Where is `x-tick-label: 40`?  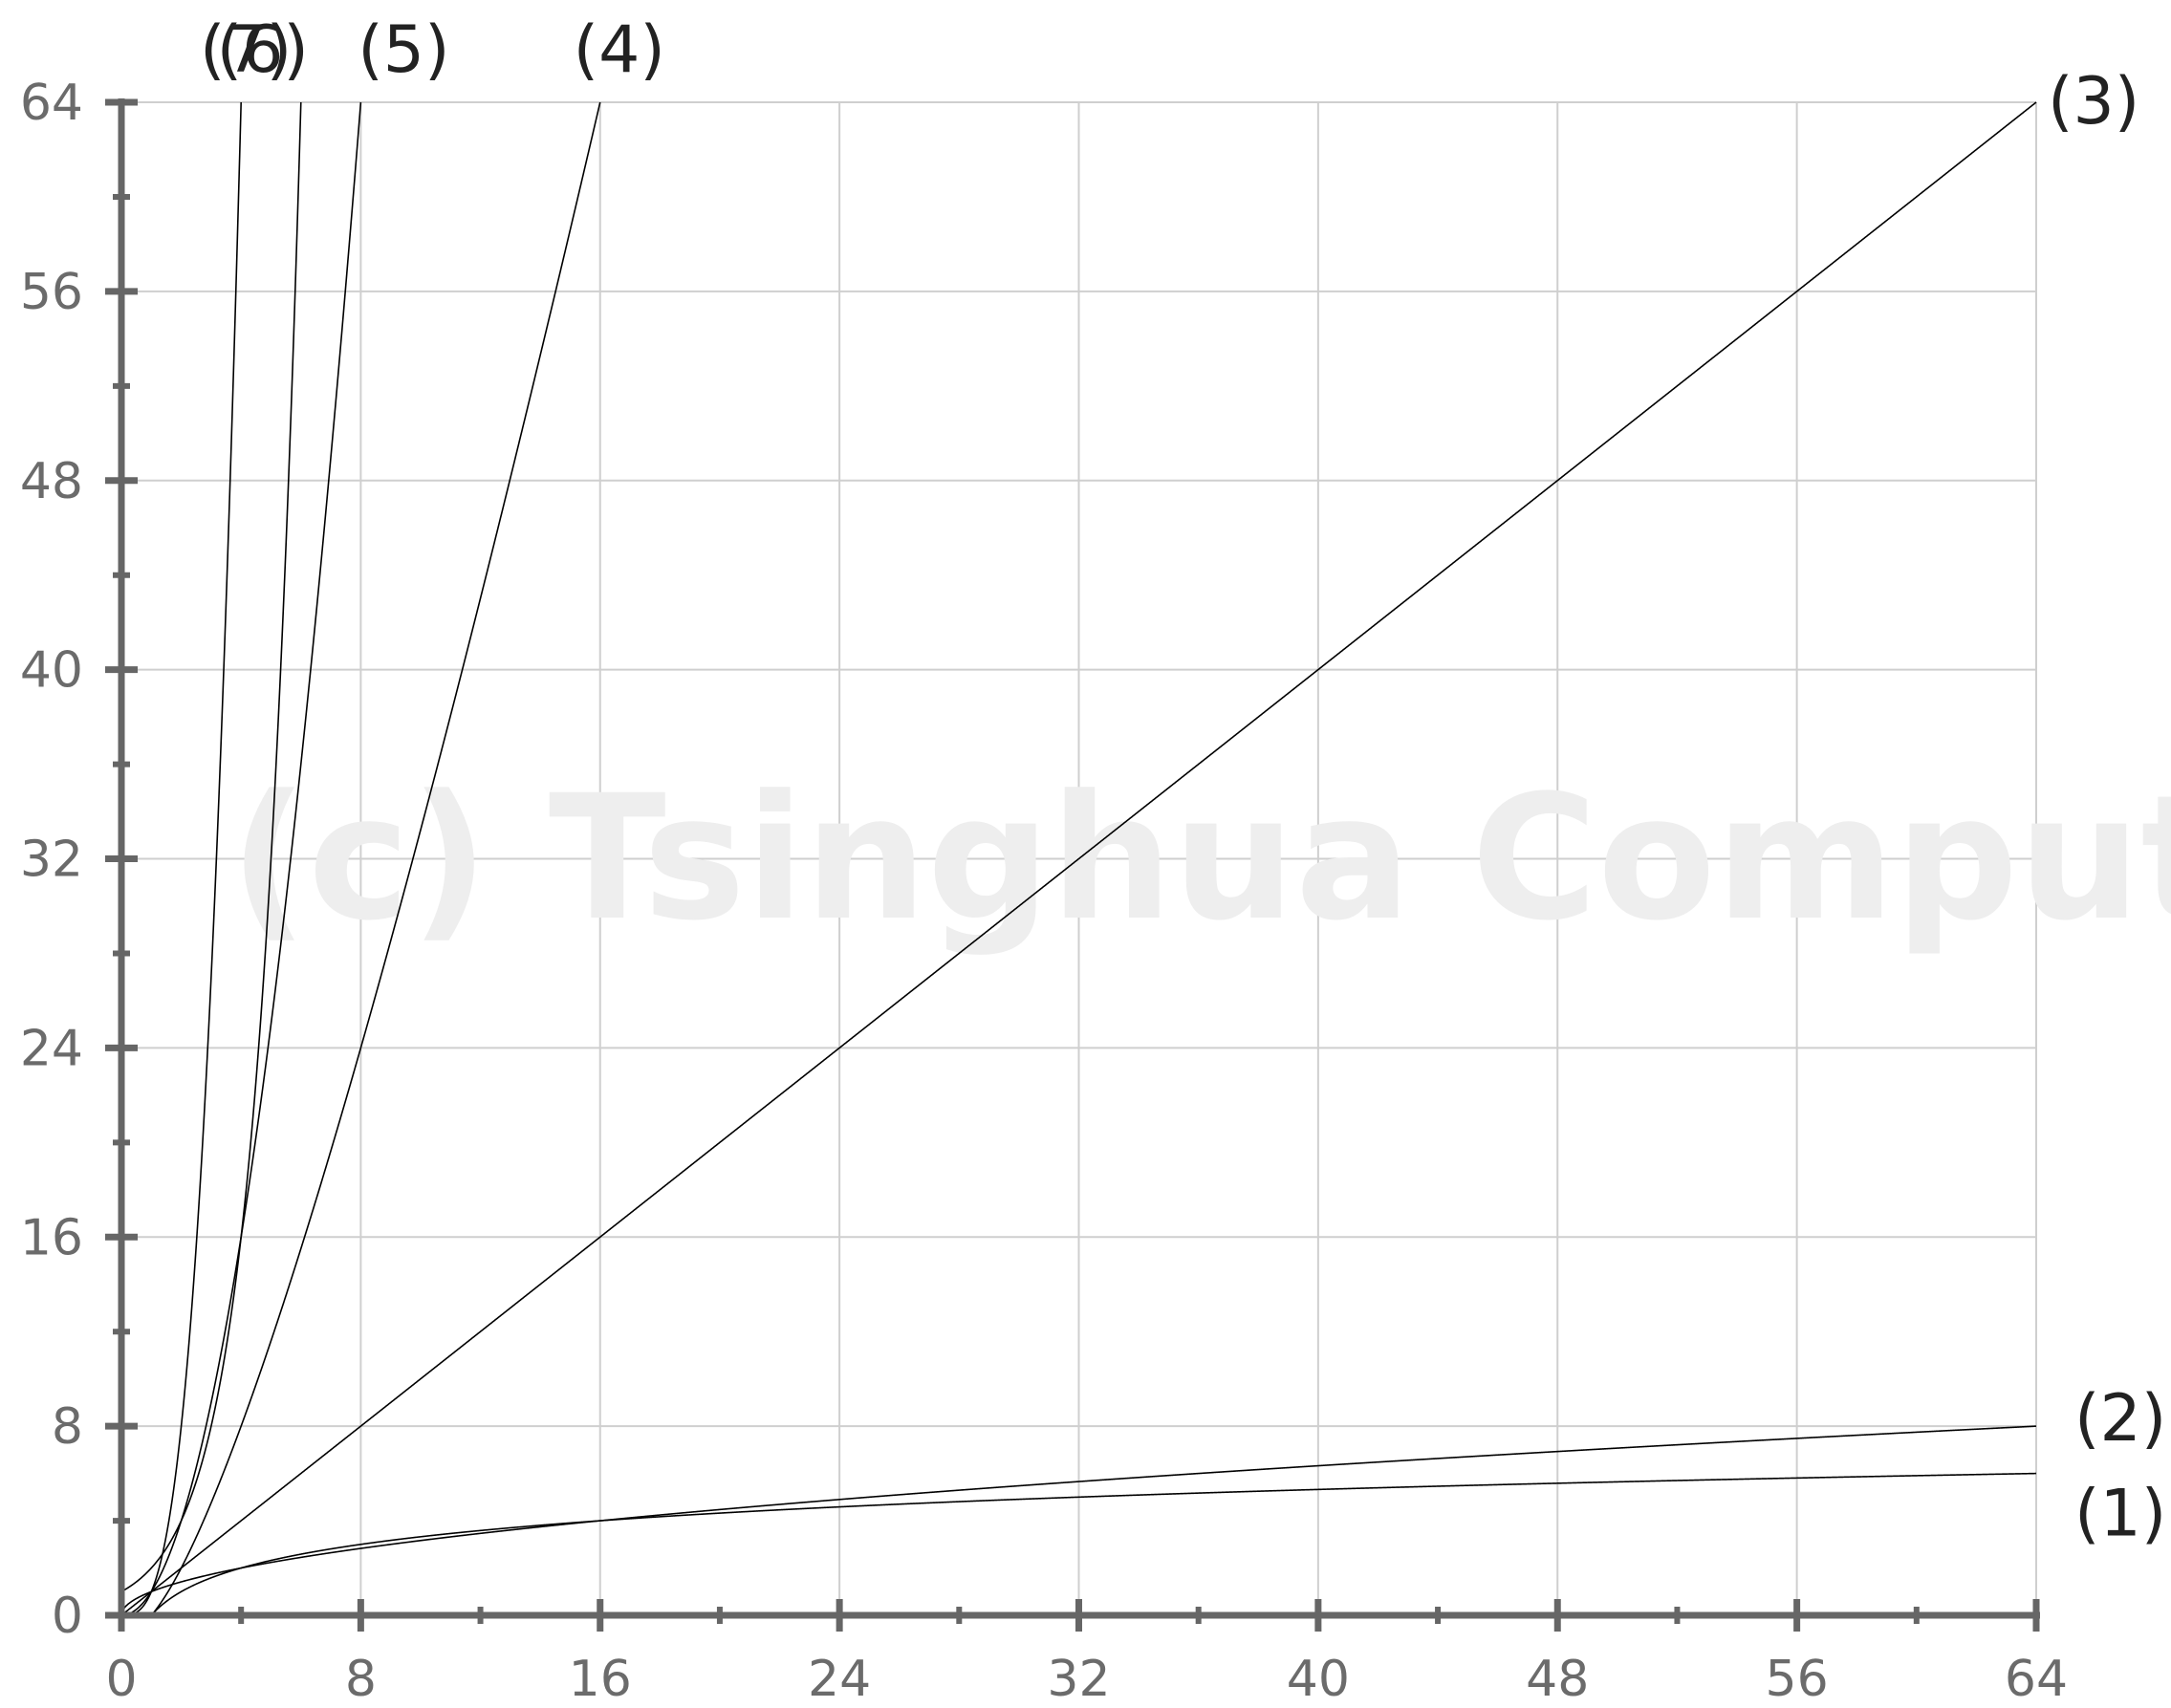 x-tick-label: 40 is located at coordinates (1318, 1679).